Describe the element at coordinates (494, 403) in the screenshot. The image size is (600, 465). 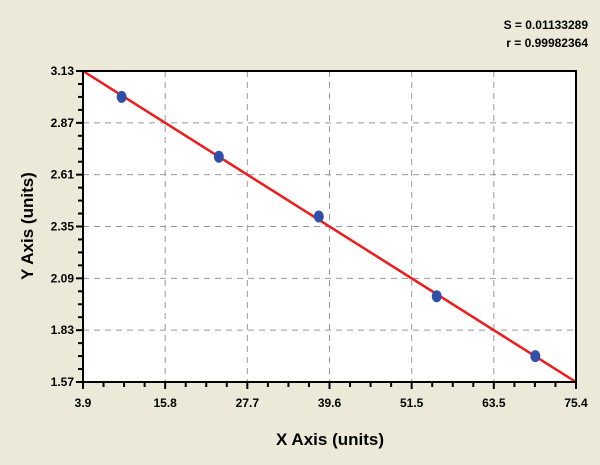
I see `x-tick-label: 63.5` at that location.